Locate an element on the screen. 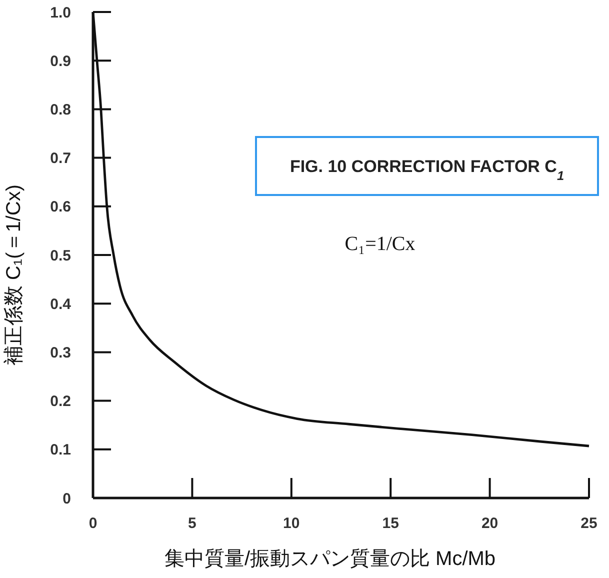 Image resolution: width=609 pixels, height=578 pixels. x-tick-label: 10 is located at coordinates (291, 523).